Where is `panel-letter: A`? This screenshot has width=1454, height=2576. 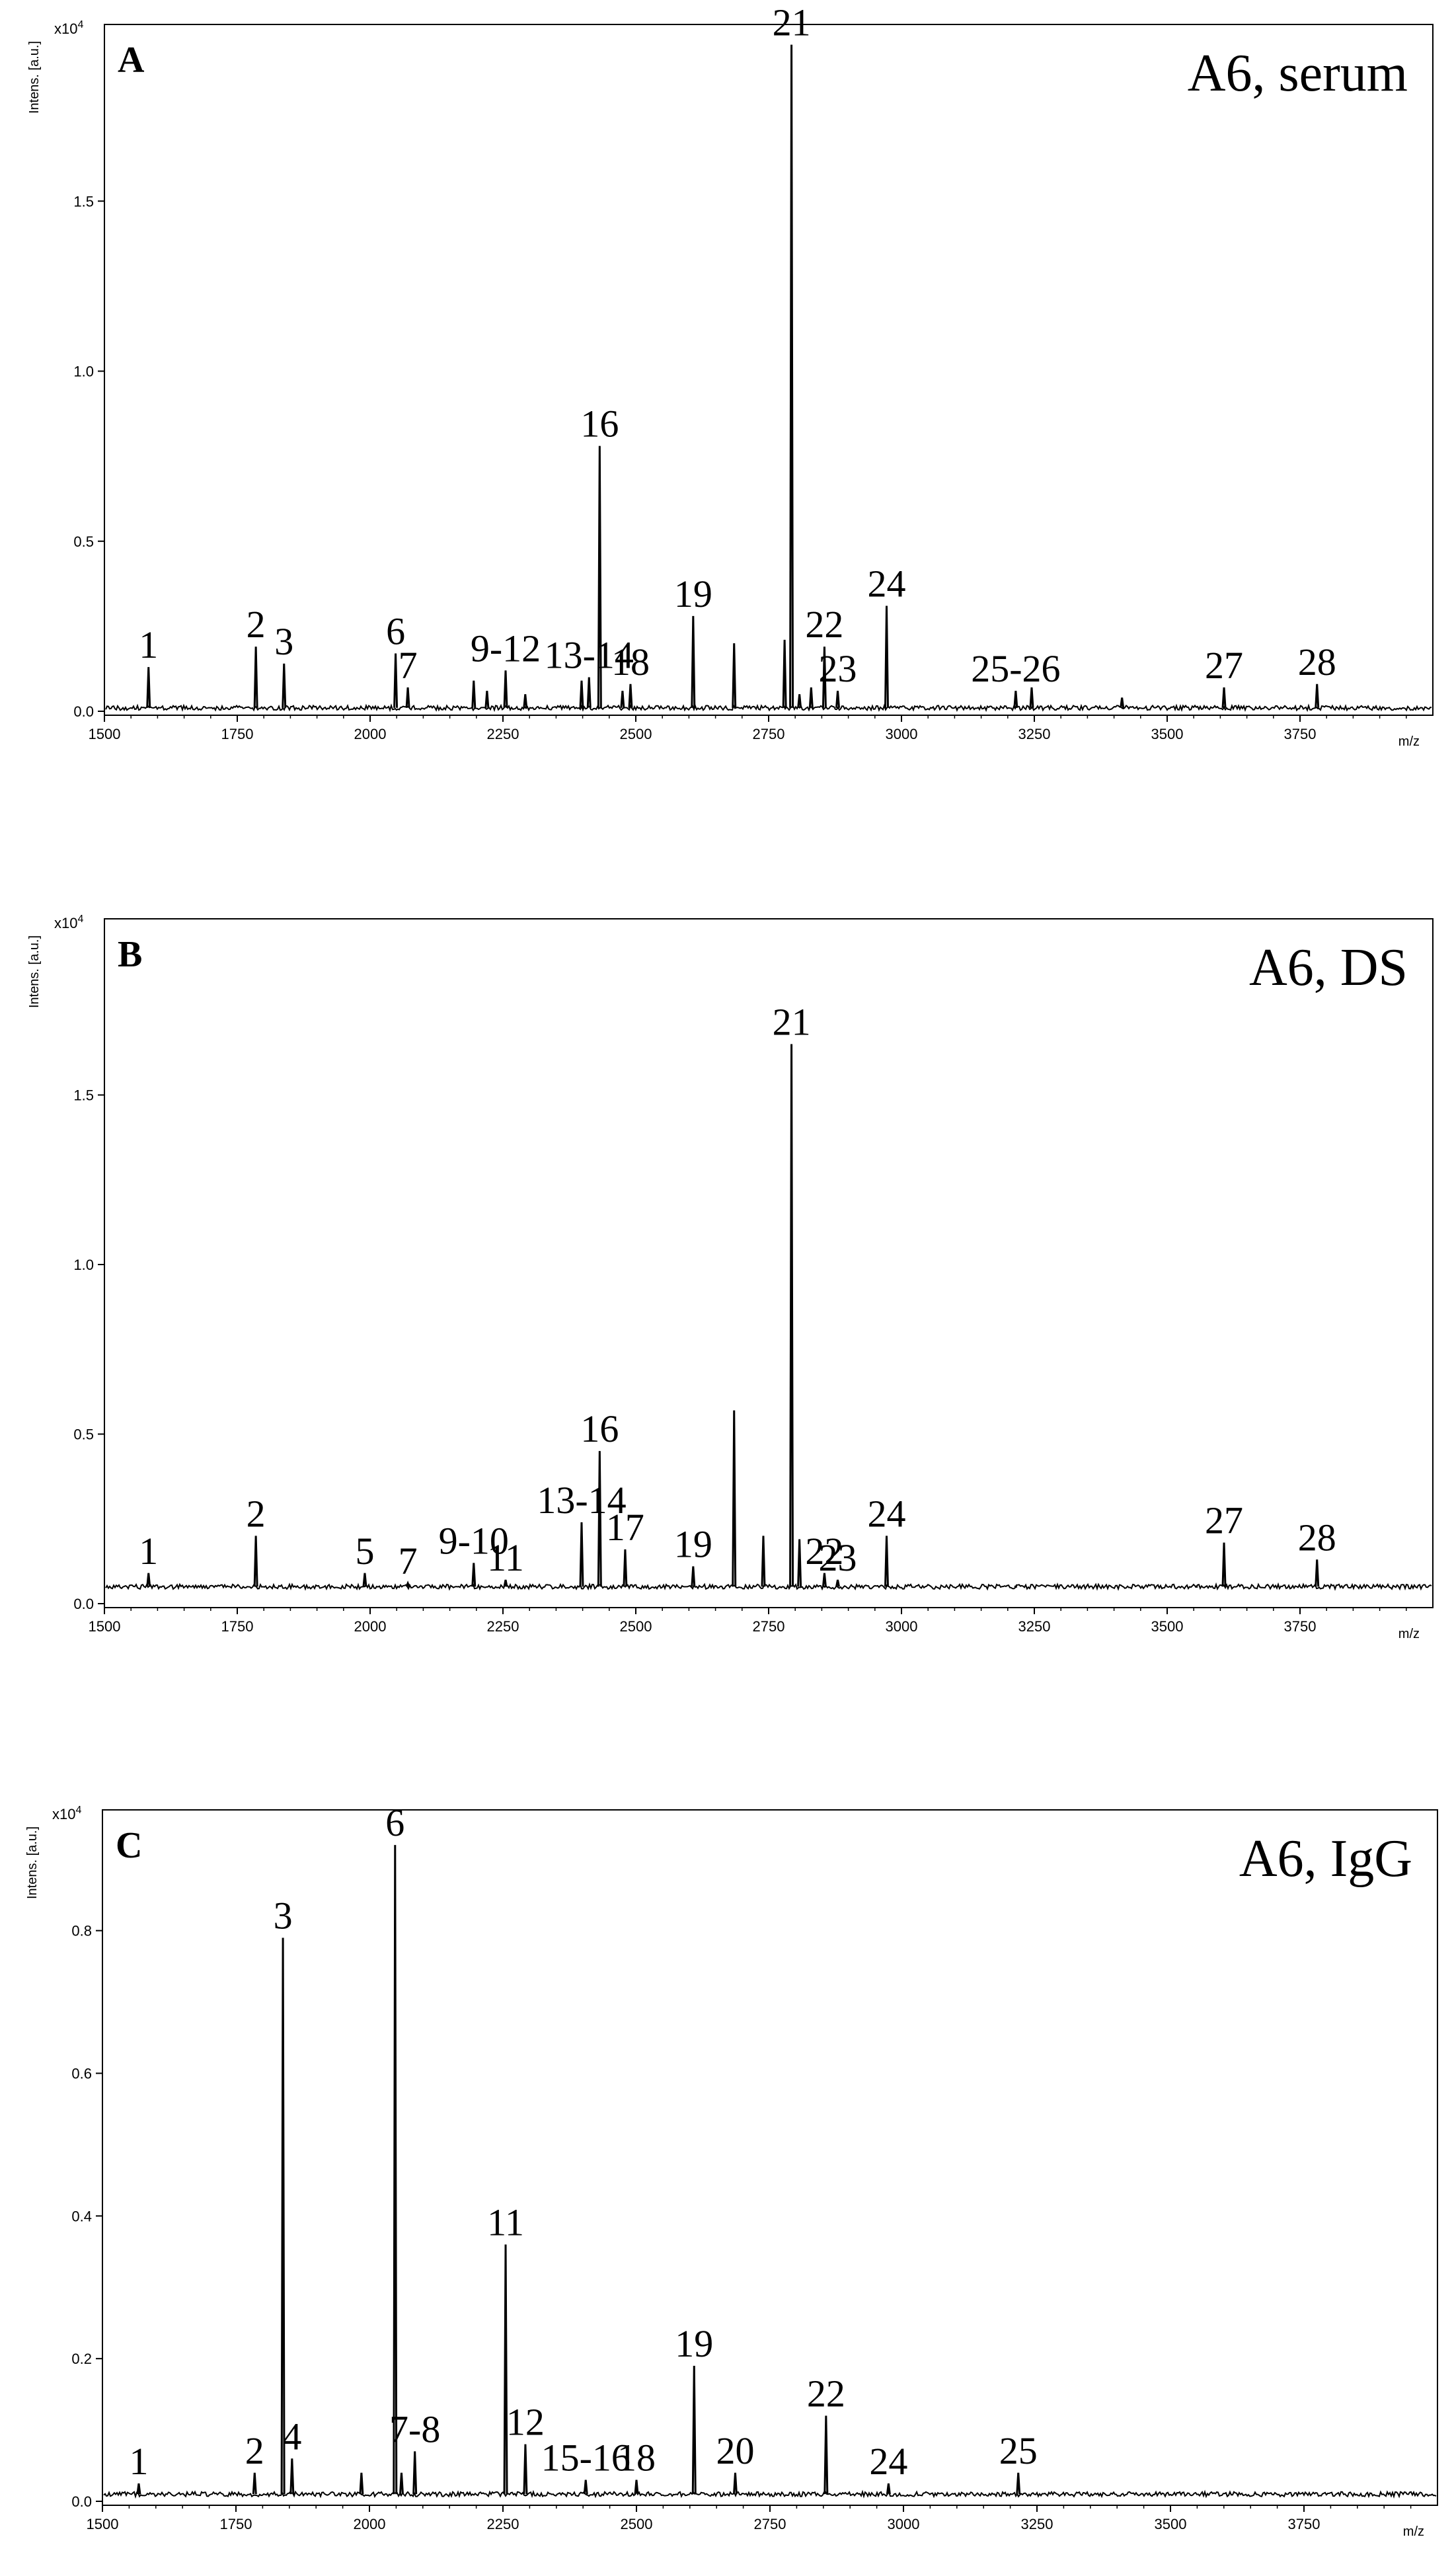
panel-letter: A is located at coordinates (131, 60).